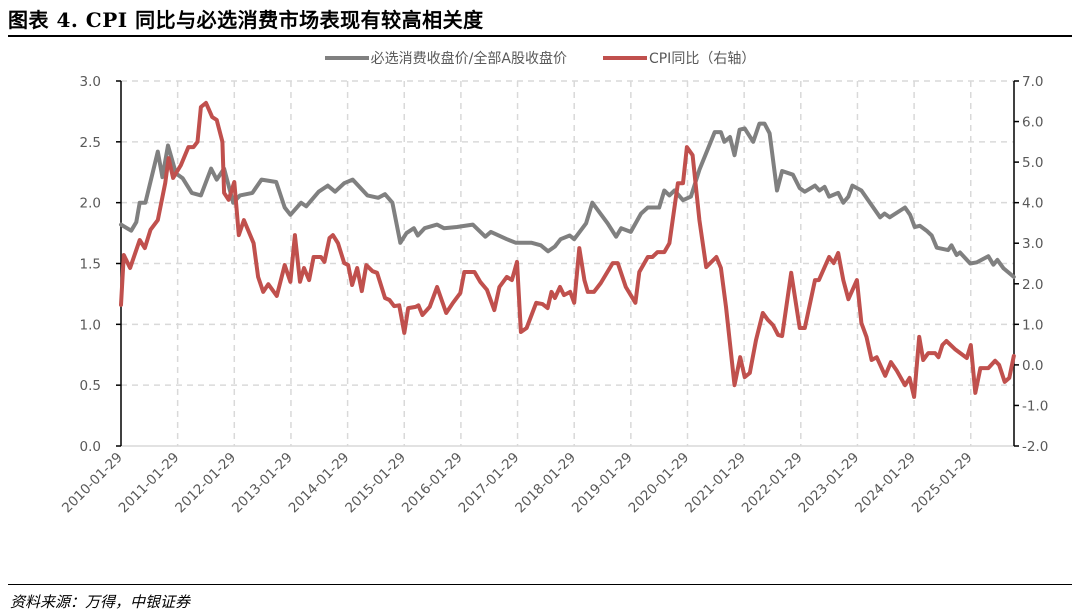 This screenshot has height=615, width=1080. I want to click on legend-item-consumer-ratio: 必选消费收盘价/全部A股收盘价, so click(445, 58).